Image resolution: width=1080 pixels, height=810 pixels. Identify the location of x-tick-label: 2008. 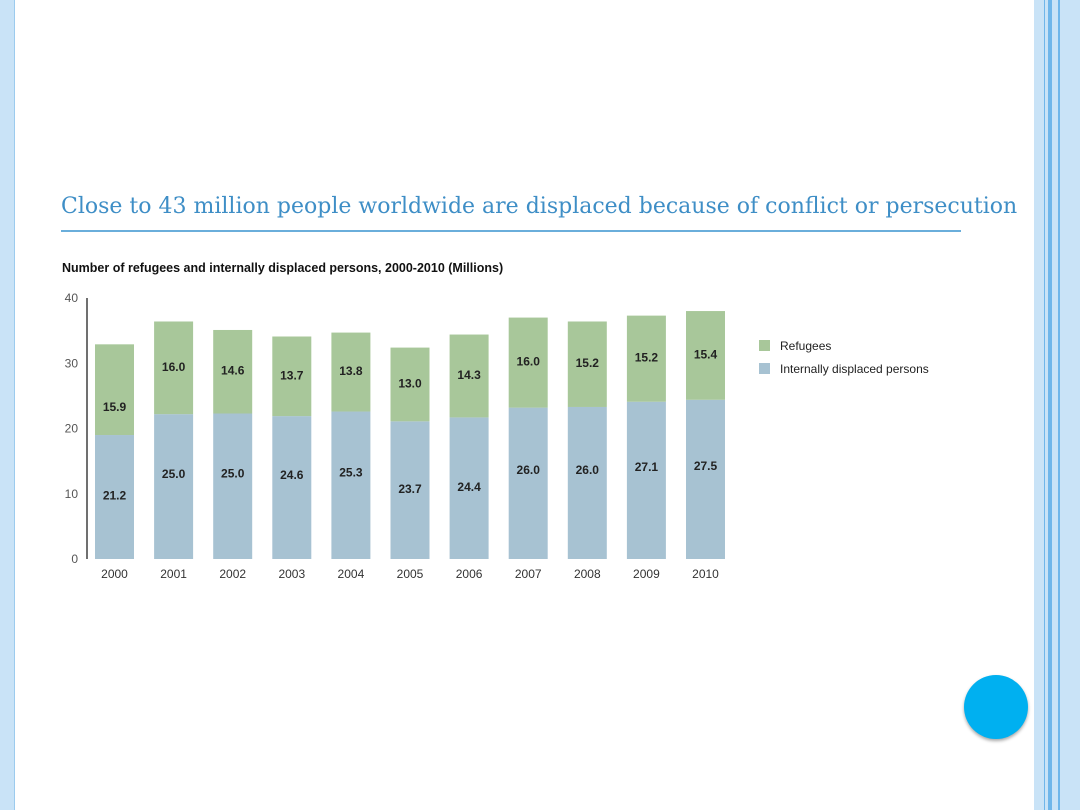
(587, 574).